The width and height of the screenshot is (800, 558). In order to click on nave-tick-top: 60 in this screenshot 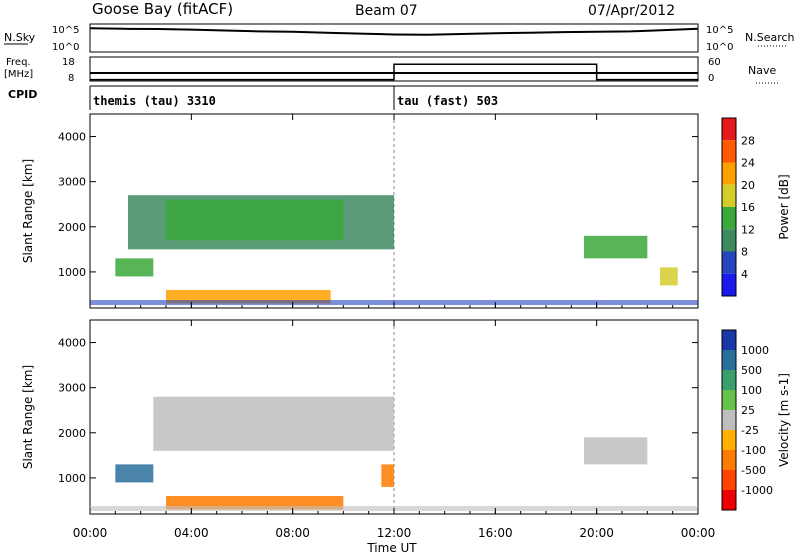, I will do `click(714, 62)`.